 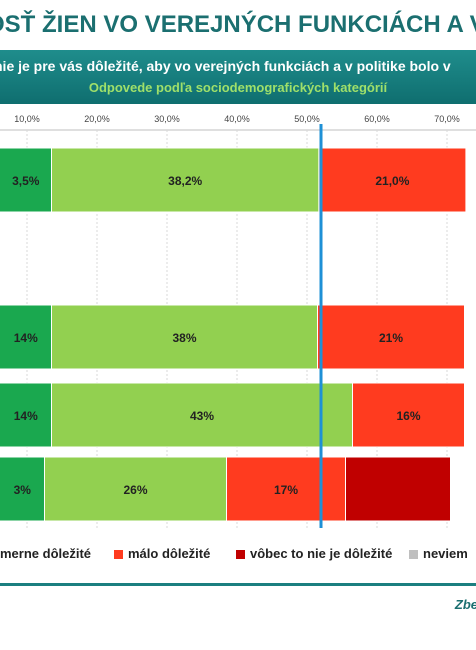 I want to click on x-tick-label: 10,0%, so click(x=27, y=119).